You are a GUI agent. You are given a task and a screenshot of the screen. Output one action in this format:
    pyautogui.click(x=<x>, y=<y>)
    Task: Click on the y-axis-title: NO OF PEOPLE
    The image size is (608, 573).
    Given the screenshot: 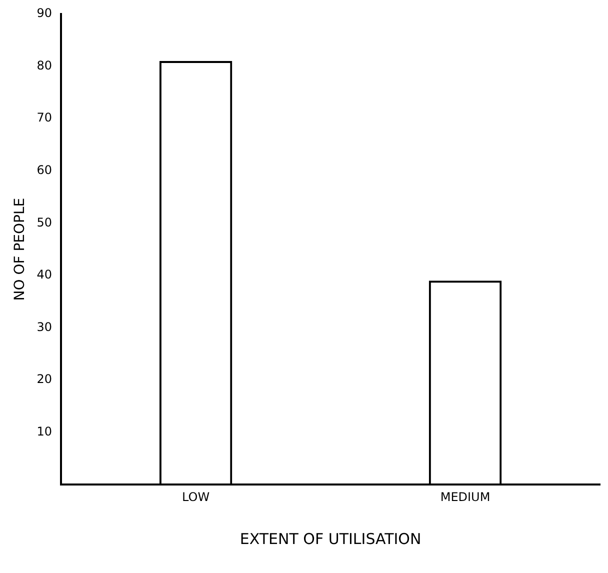 What is the action you would take?
    pyautogui.click(x=20, y=249)
    